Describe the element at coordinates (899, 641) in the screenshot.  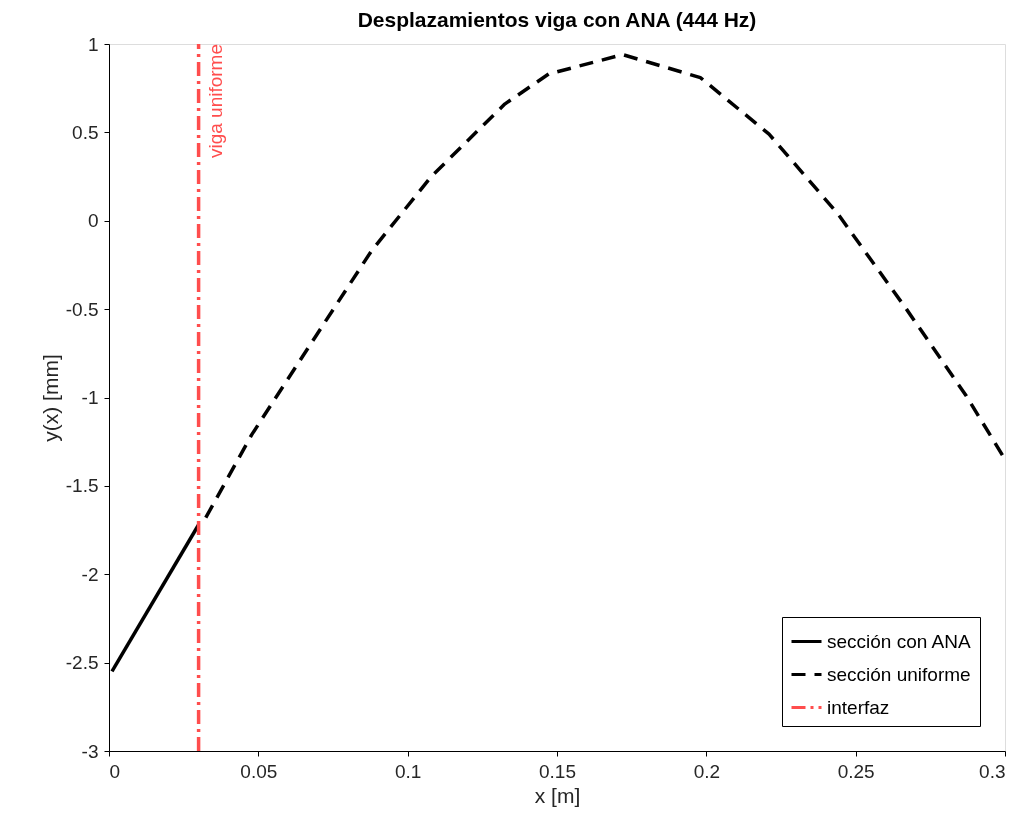
I see `legend-label: sección con ANA` at that location.